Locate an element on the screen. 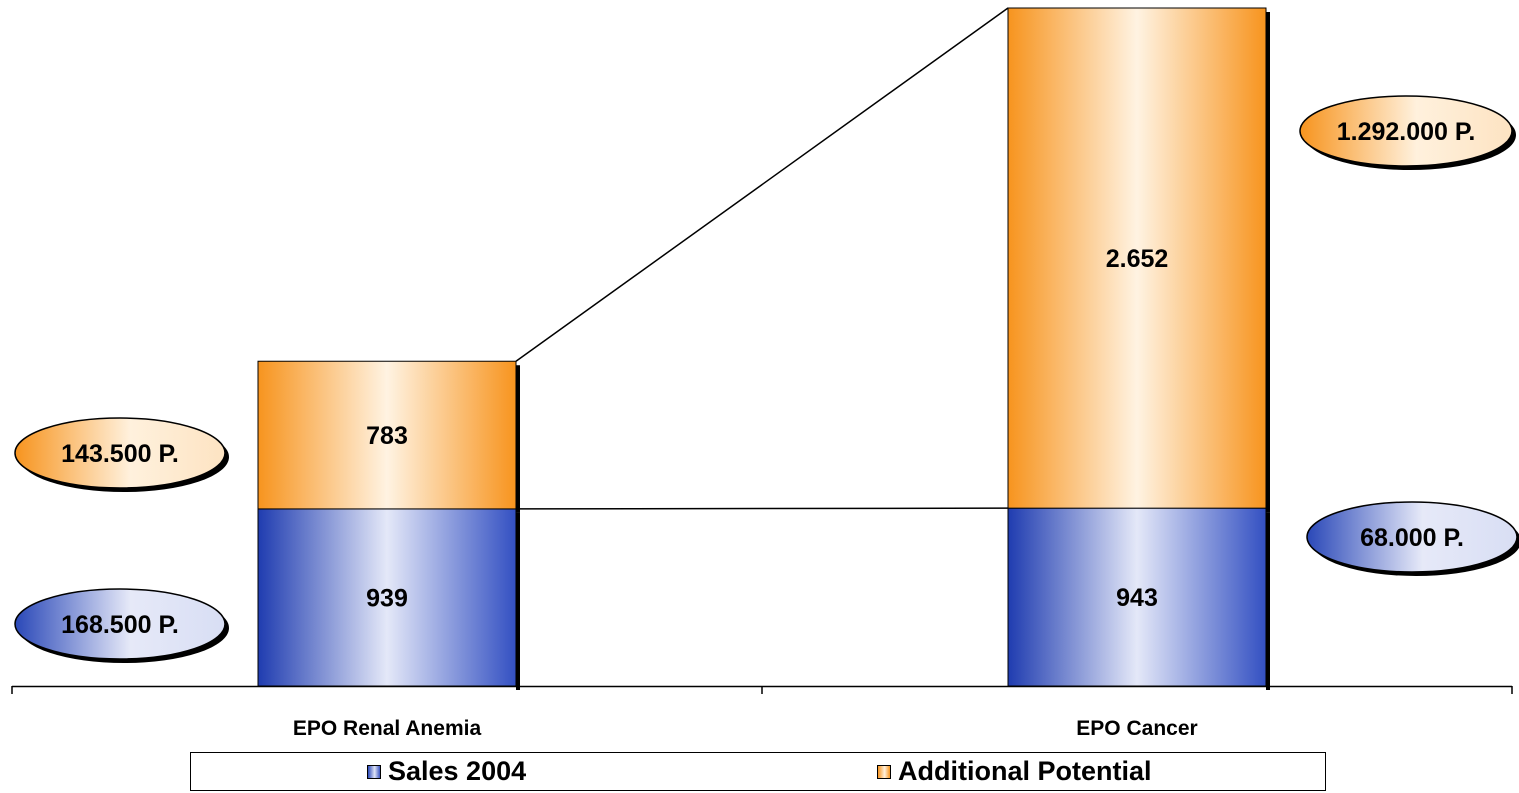  bar-shadow-epo-renal-anemia-sales-2004 is located at coordinates (518, 601).